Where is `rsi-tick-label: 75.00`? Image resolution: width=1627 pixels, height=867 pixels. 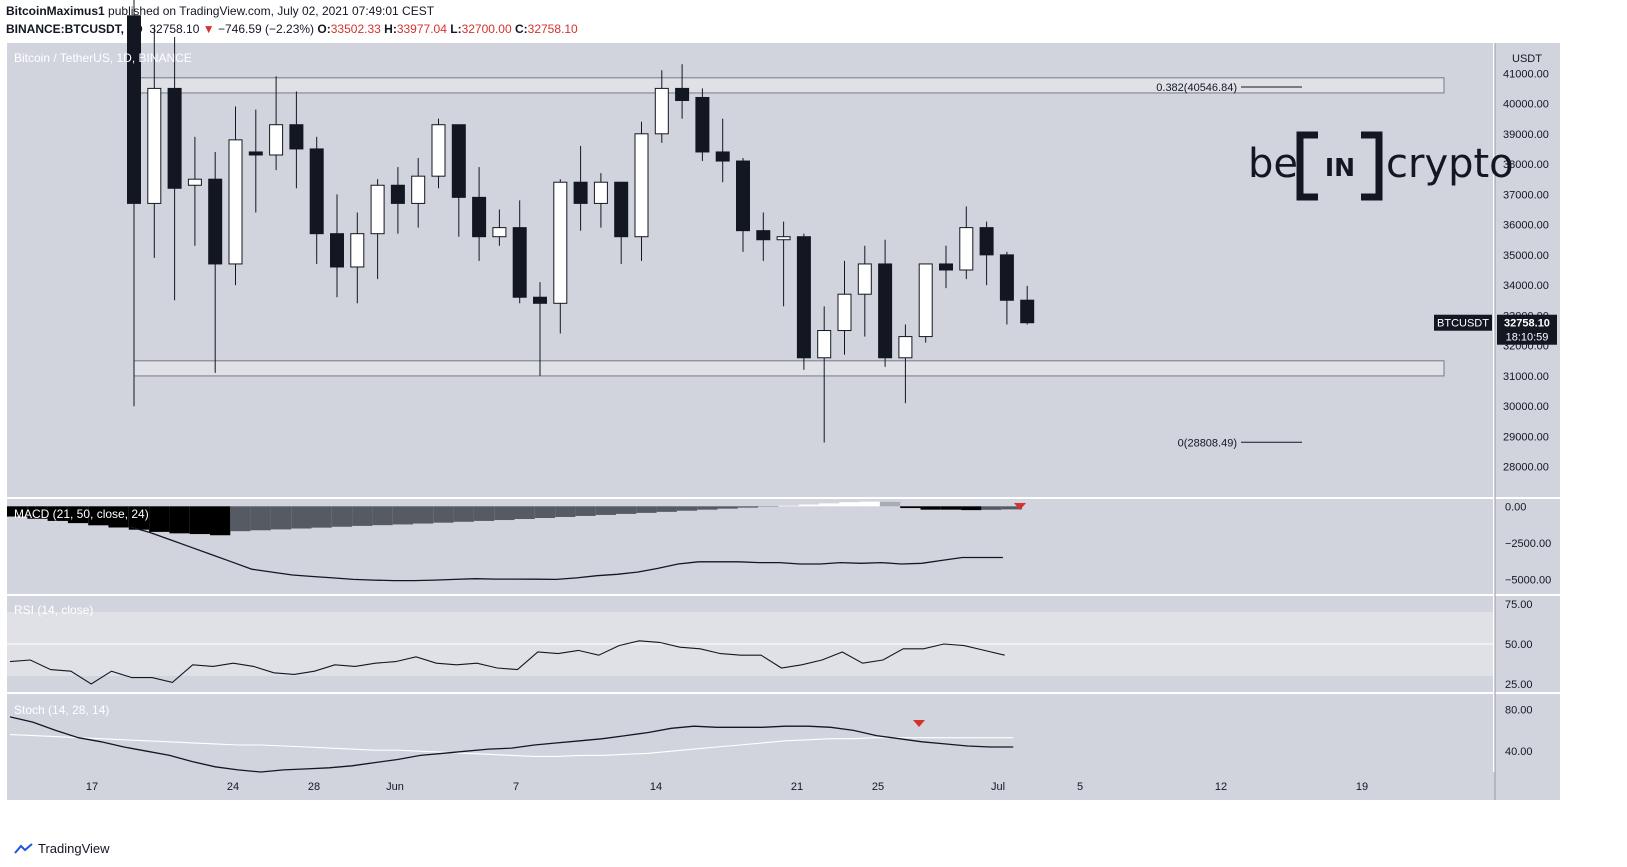 rsi-tick-label: 75.00 is located at coordinates (1519, 605).